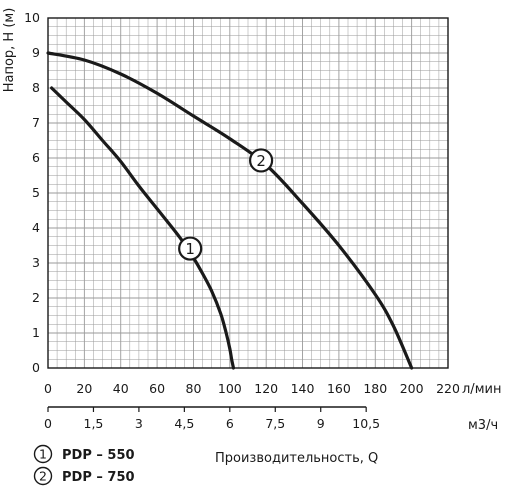 This screenshot has height=486, width=508. Describe the element at coordinates (339, 388) in the screenshot. I see `x-tick-label: 160` at that location.